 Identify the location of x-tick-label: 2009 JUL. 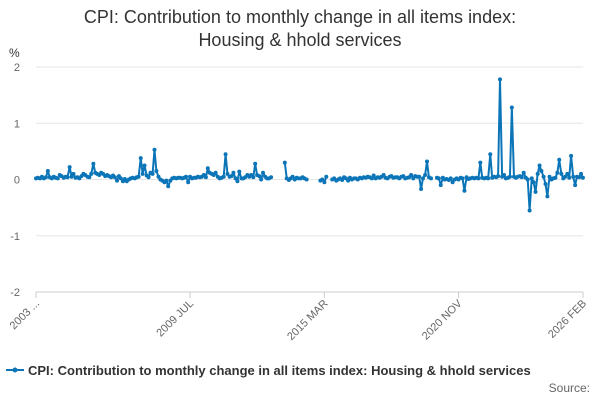
(175, 319).